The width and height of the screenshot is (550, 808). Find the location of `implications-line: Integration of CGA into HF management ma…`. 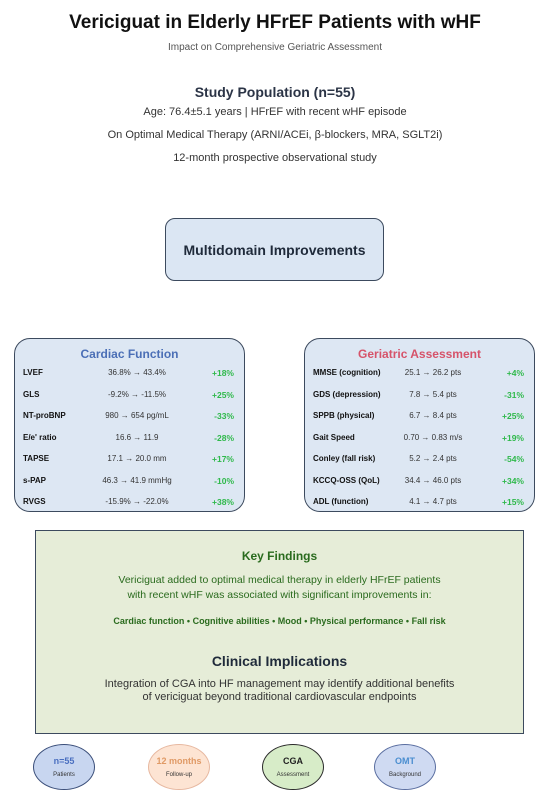

implications-line: Integration of CGA into HF management ma… is located at coordinates (279, 684).